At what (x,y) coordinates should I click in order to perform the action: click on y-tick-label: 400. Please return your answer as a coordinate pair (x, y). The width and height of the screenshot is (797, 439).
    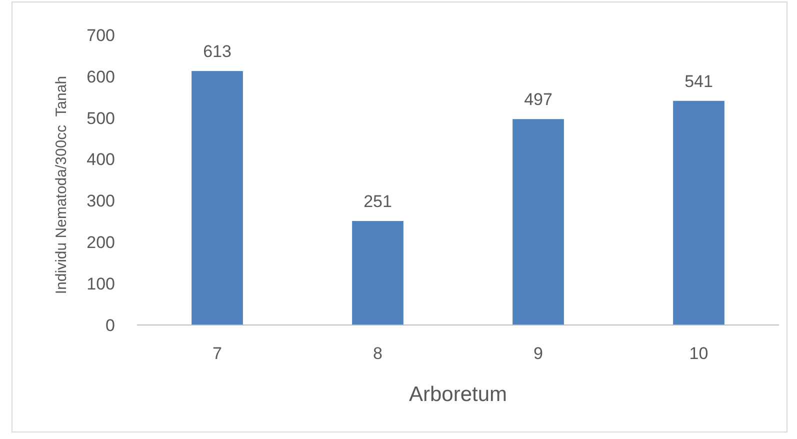
    Looking at the image, I should click on (100, 160).